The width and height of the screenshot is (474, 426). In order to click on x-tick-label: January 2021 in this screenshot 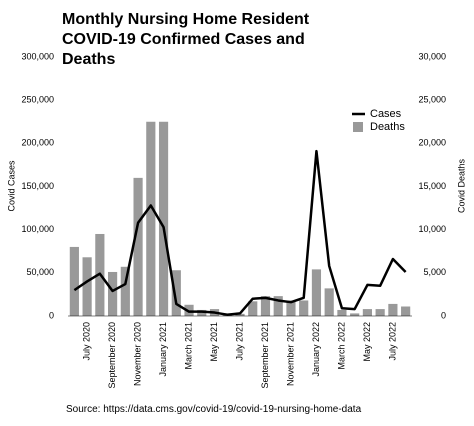, I will do `click(163, 349)`.